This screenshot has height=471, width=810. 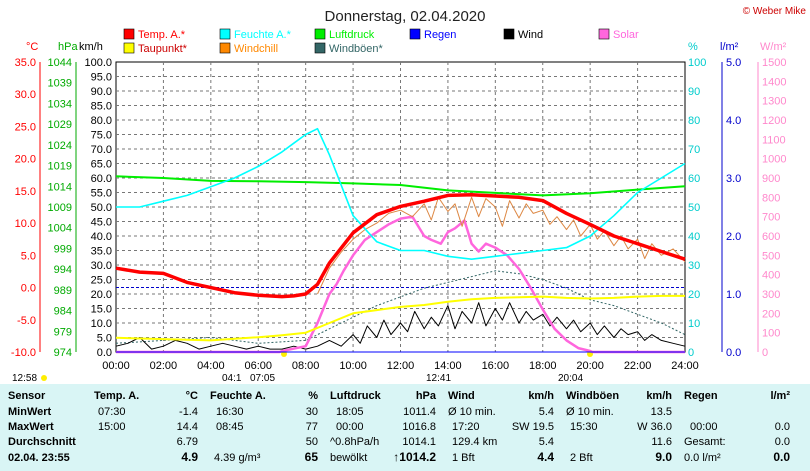 I want to click on x-tick-label: 04:00, so click(x=211, y=366).